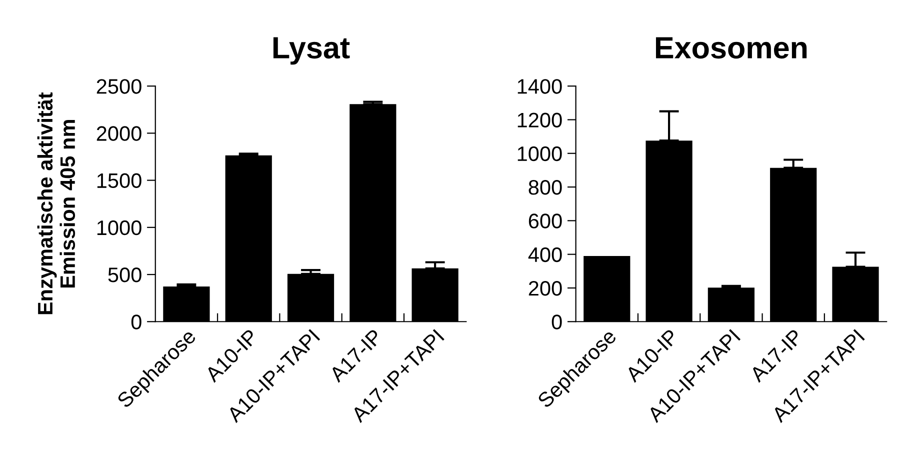 This screenshot has height=453, width=914. What do you see at coordinates (119, 86) in the screenshot?
I see `y-tick-label: 2500` at bounding box center [119, 86].